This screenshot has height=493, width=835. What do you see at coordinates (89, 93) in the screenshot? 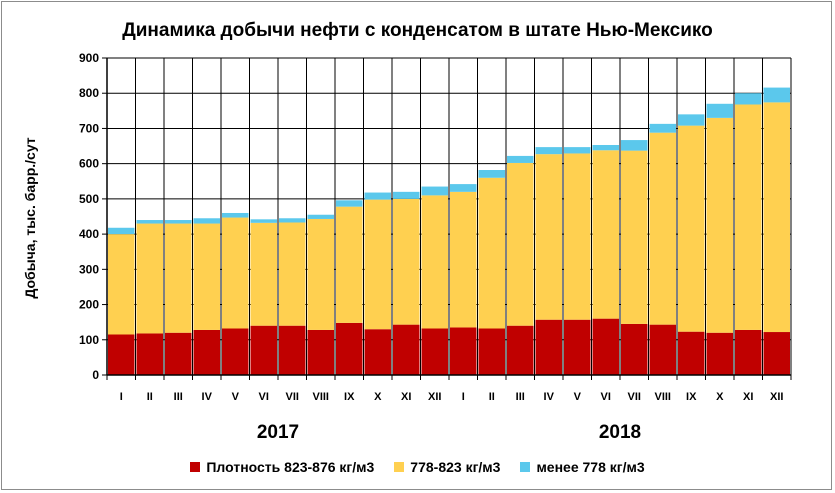
I see `y-tick-label: 800` at bounding box center [89, 93].